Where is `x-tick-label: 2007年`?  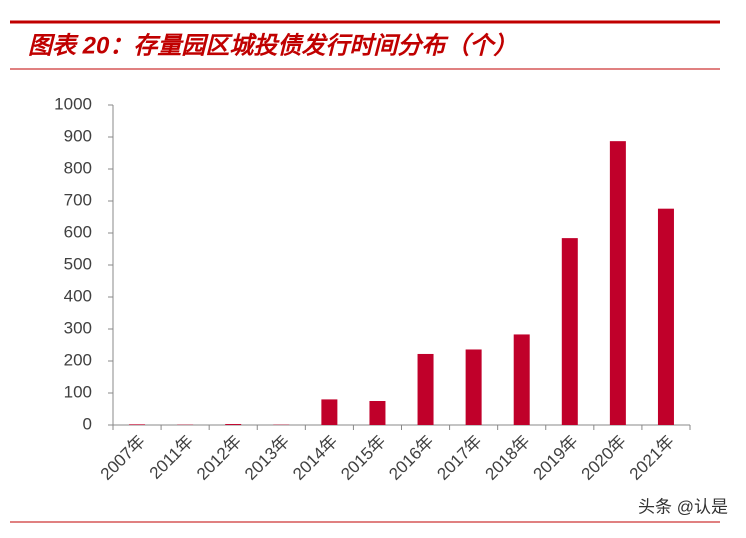
x-tick-label: 2007年 is located at coordinates (123, 458).